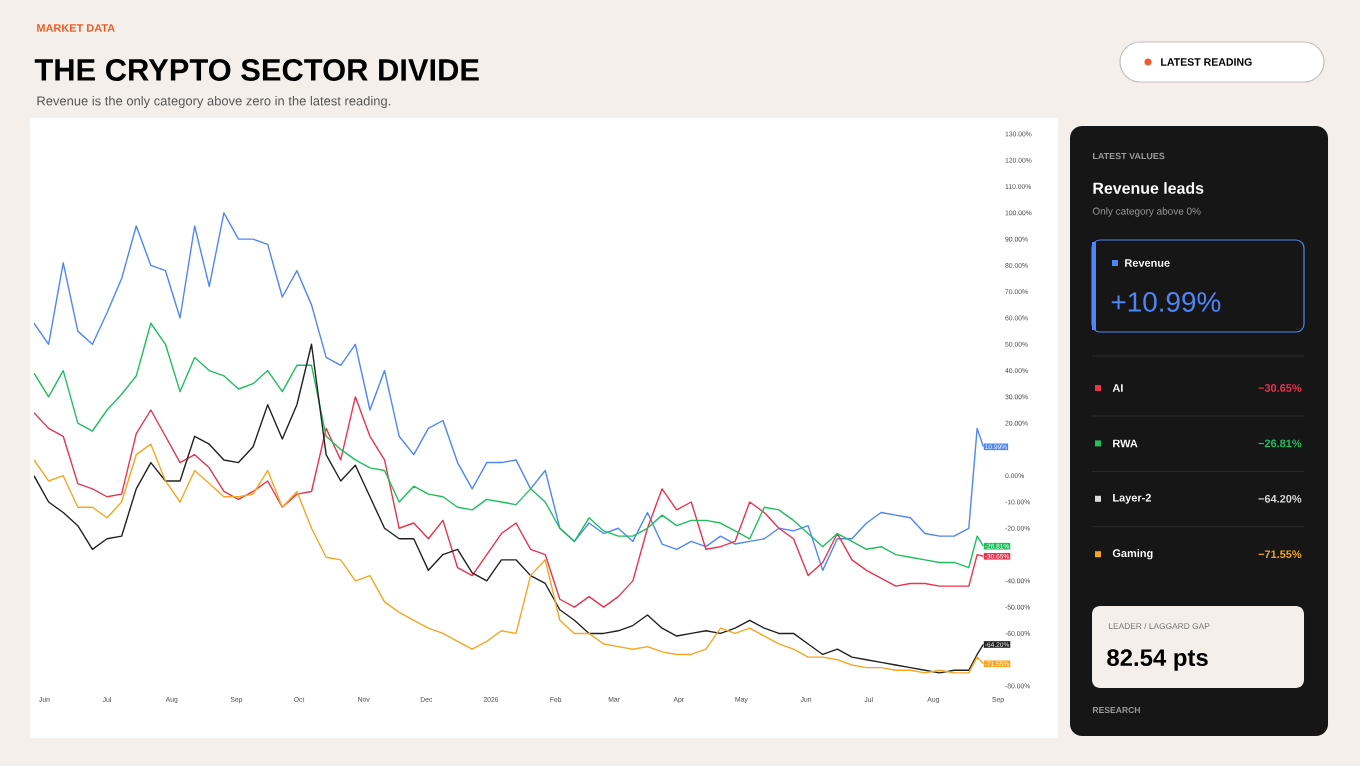  I want to click on chart-title: THE CRYPTO SECTOR DIVIDE, so click(256, 70).